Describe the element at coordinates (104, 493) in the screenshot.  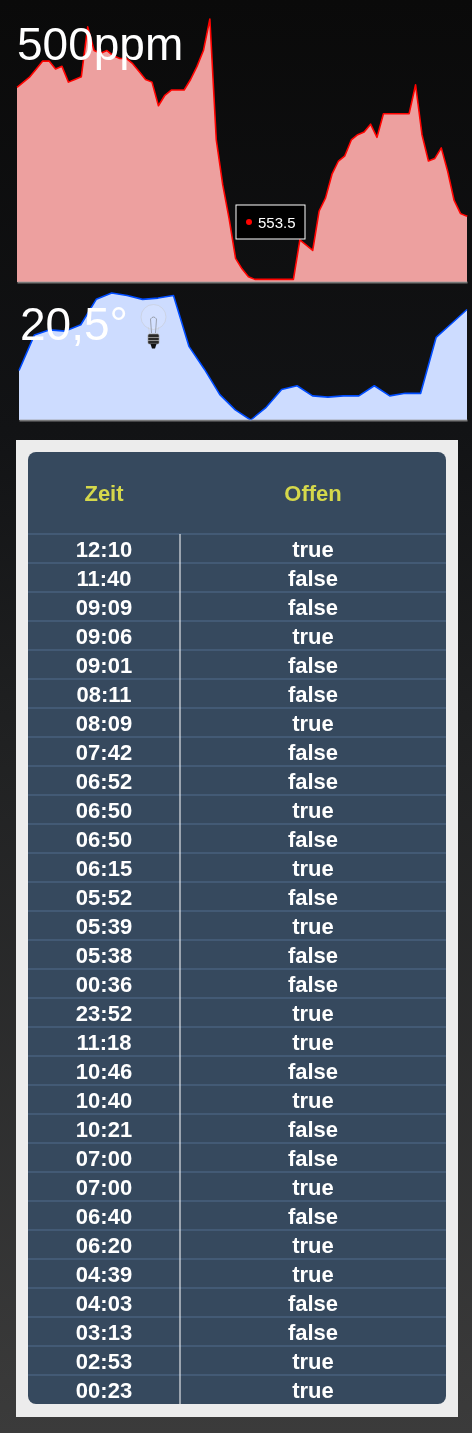
I see `text: Zeit` at that location.